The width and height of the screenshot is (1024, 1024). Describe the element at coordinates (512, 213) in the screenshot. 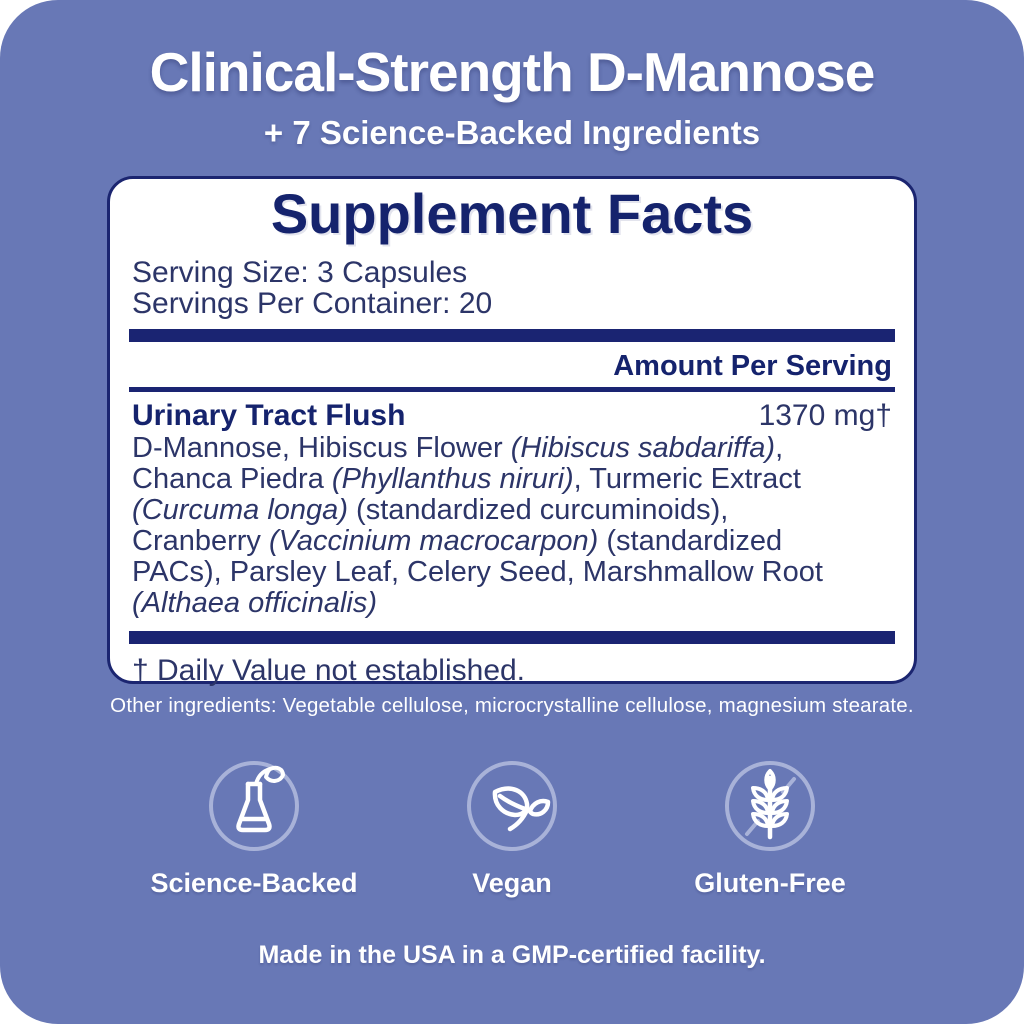

I see `supplement-facts-heading: Supplement Facts` at that location.